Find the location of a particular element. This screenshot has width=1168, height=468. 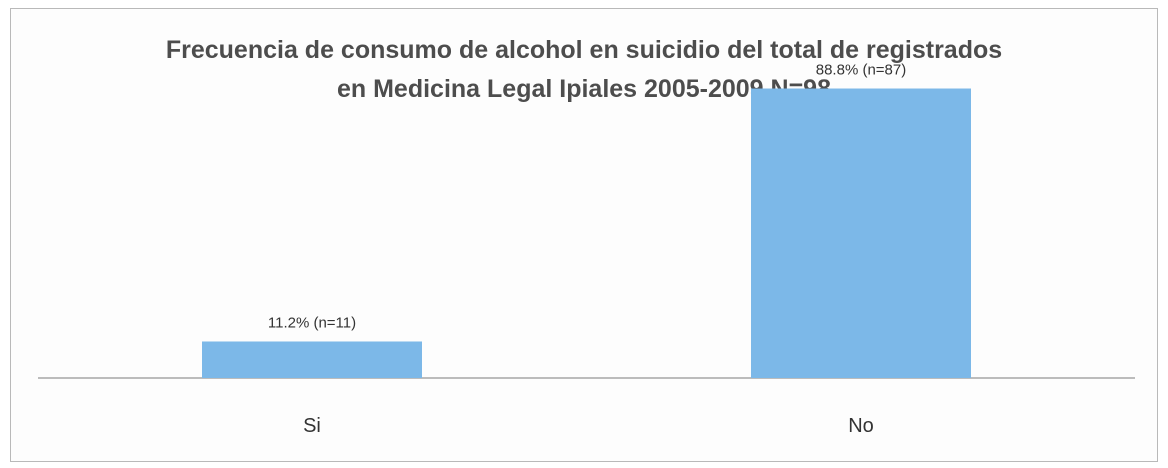

category-label-no: No is located at coordinates (861, 426).